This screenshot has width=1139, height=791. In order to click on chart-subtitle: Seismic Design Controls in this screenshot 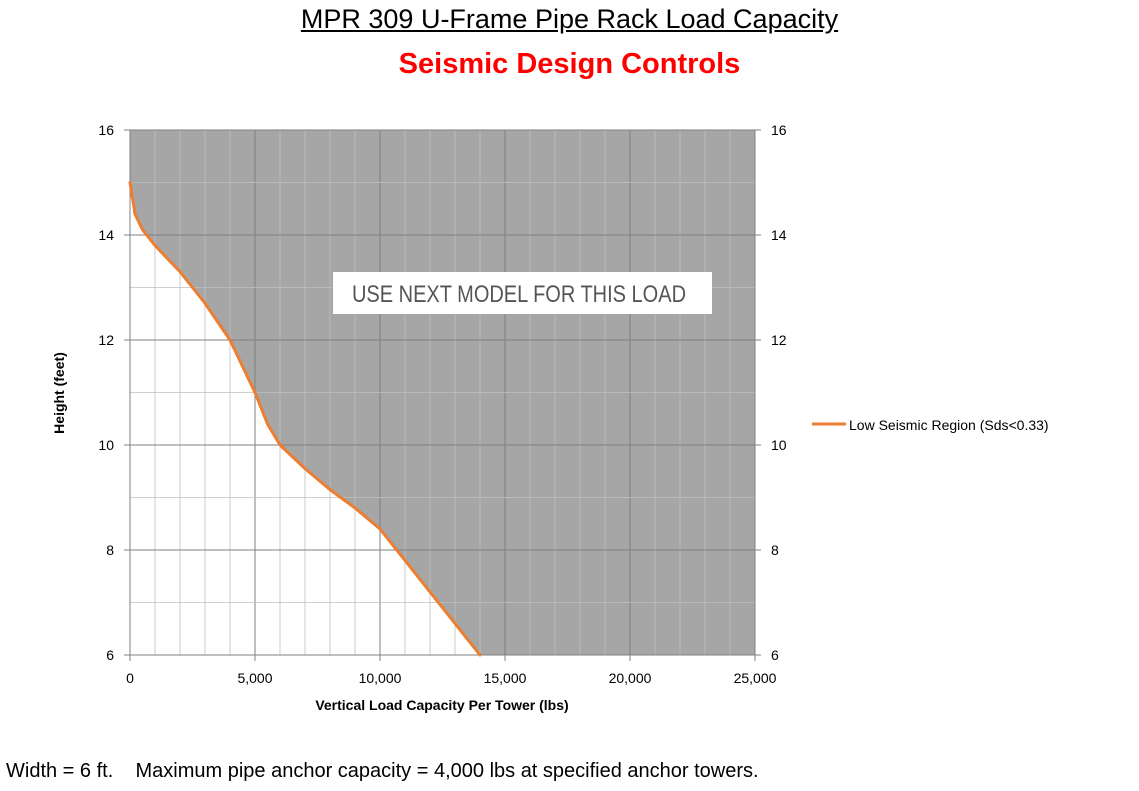, I will do `click(569, 64)`.